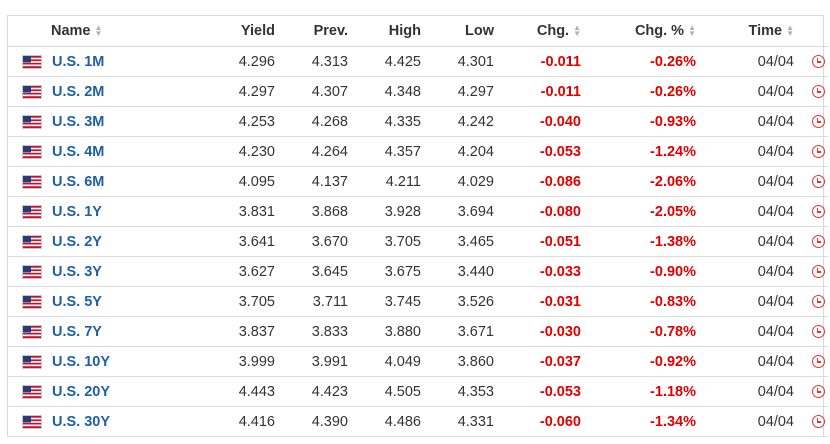 The height and width of the screenshot is (444, 830). Describe the element at coordinates (219, 421) in the screenshot. I see `yield-cell: 4.416` at that location.